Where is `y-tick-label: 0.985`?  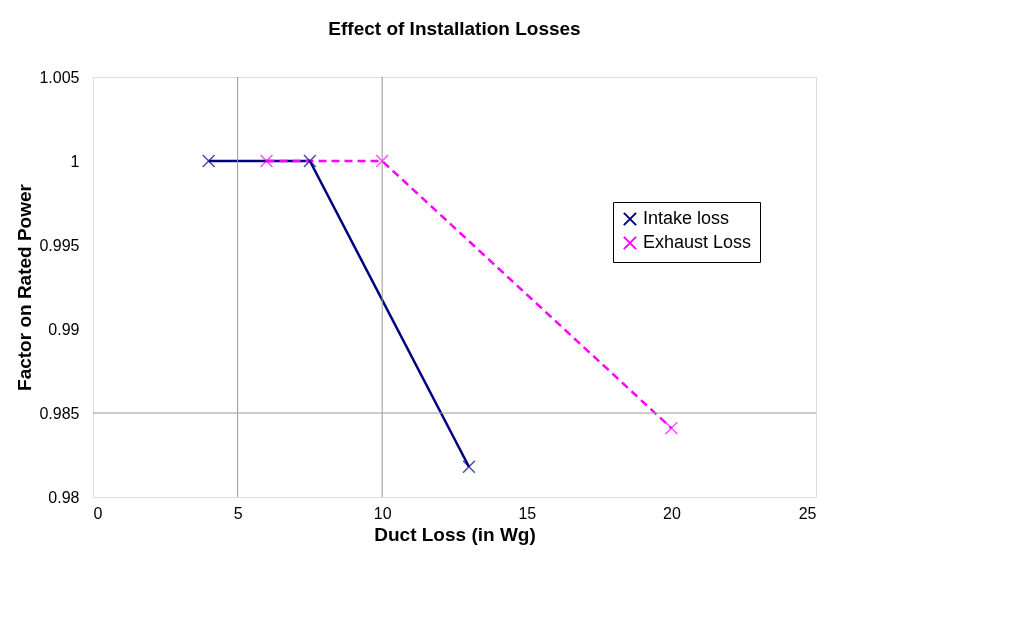 y-tick-label: 0.985 is located at coordinates (59, 413).